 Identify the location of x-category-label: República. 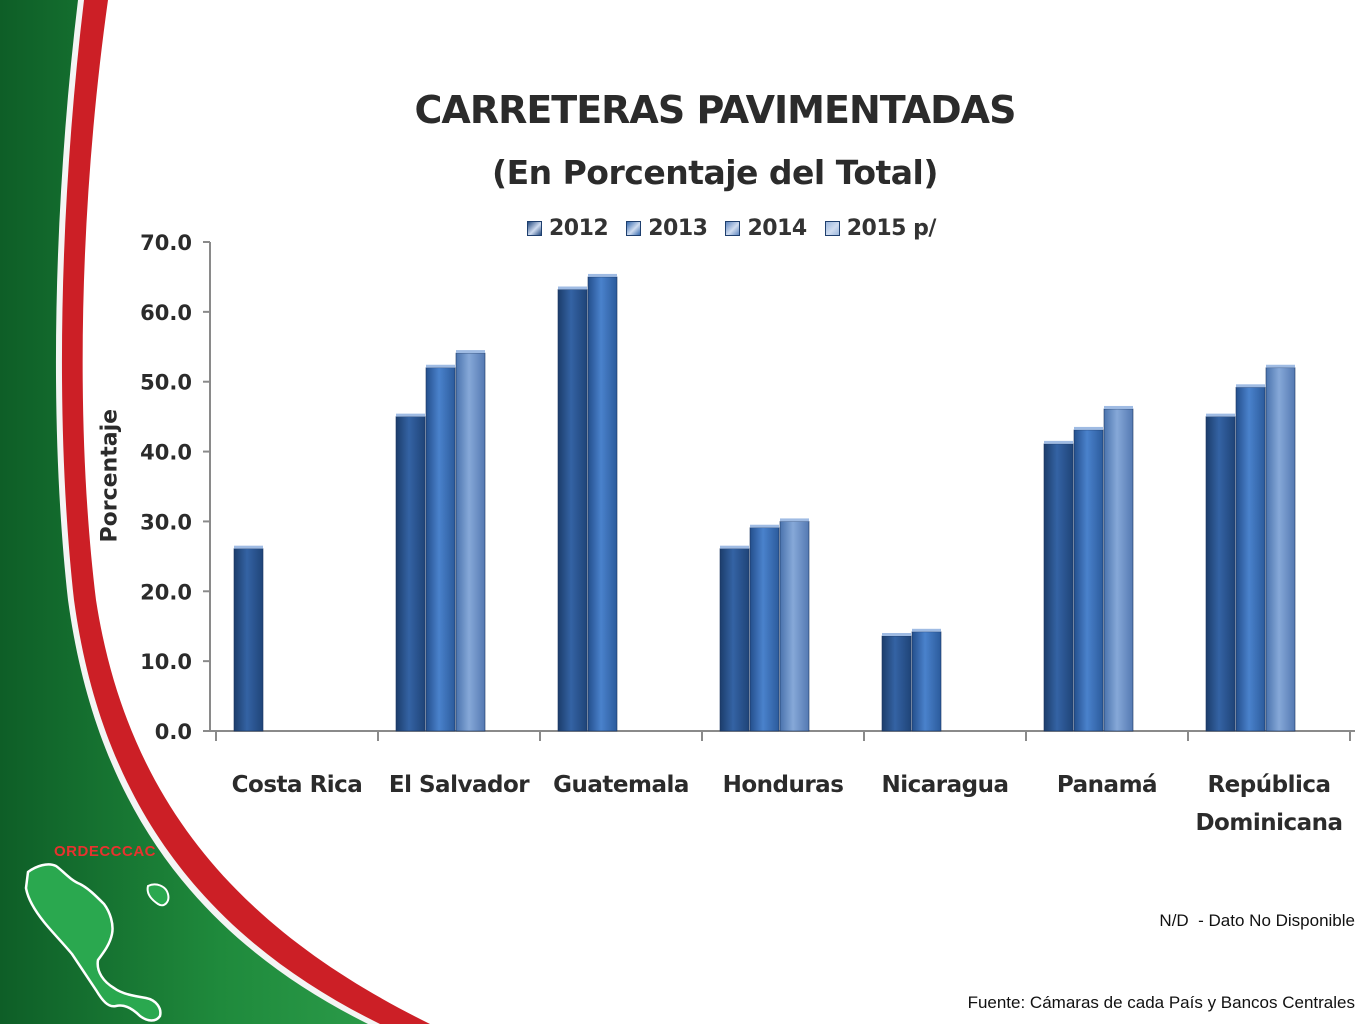
(1268, 785).